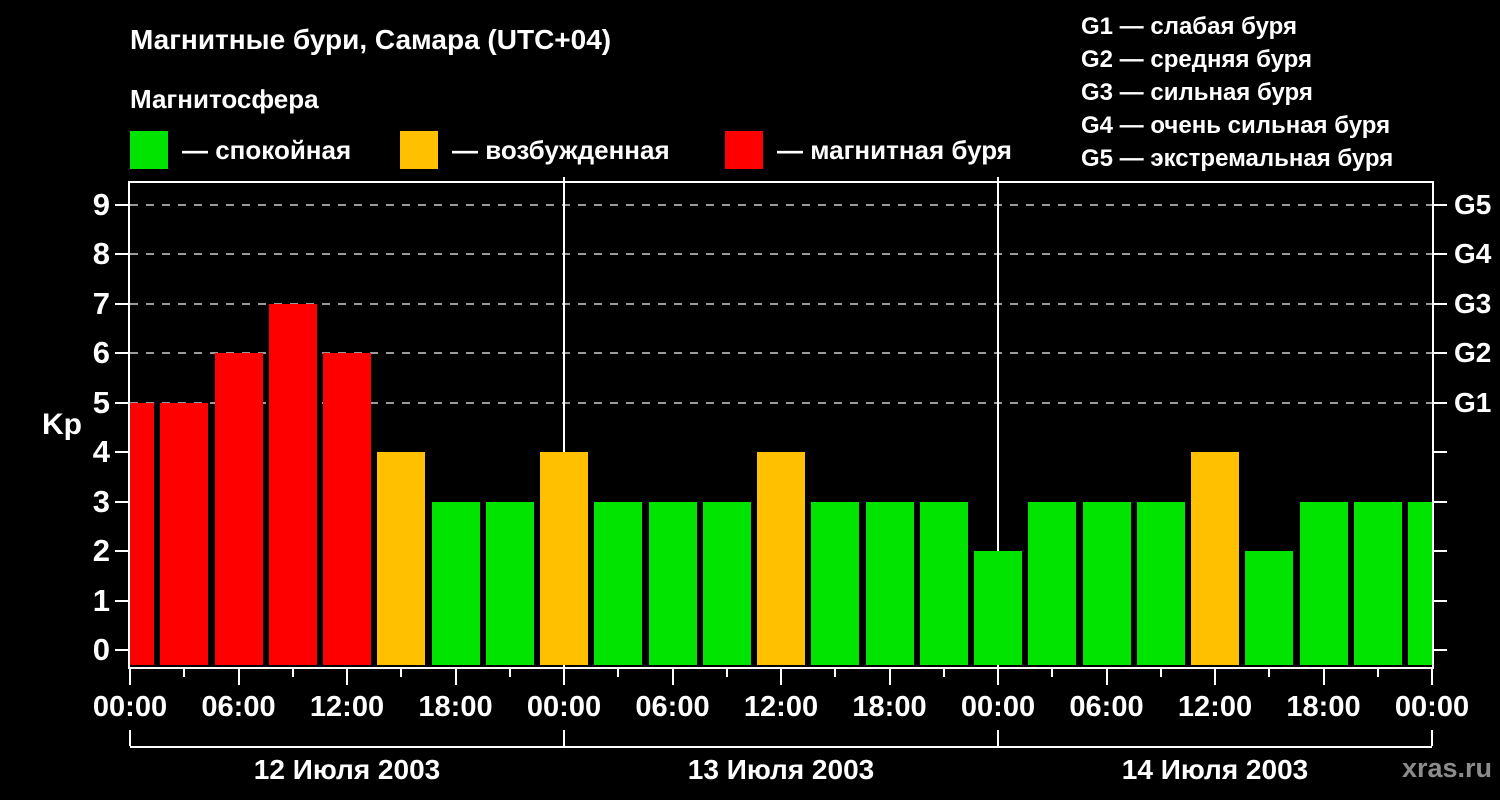 This screenshot has width=1500, height=800. Describe the element at coordinates (62, 424) in the screenshot. I see `y-axis-label-kp: Kp` at that location.